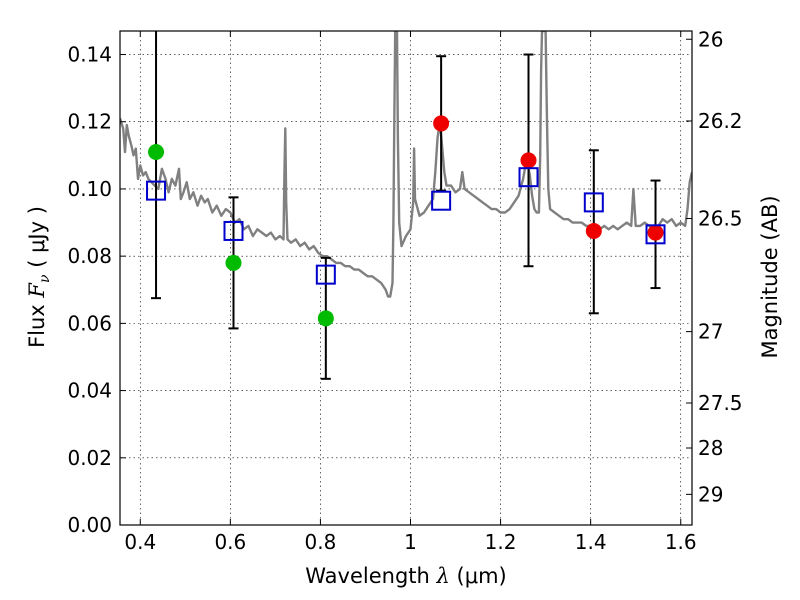  What do you see at coordinates (89, 256) in the screenshot?
I see `y-tick-label: 0.08` at bounding box center [89, 256].